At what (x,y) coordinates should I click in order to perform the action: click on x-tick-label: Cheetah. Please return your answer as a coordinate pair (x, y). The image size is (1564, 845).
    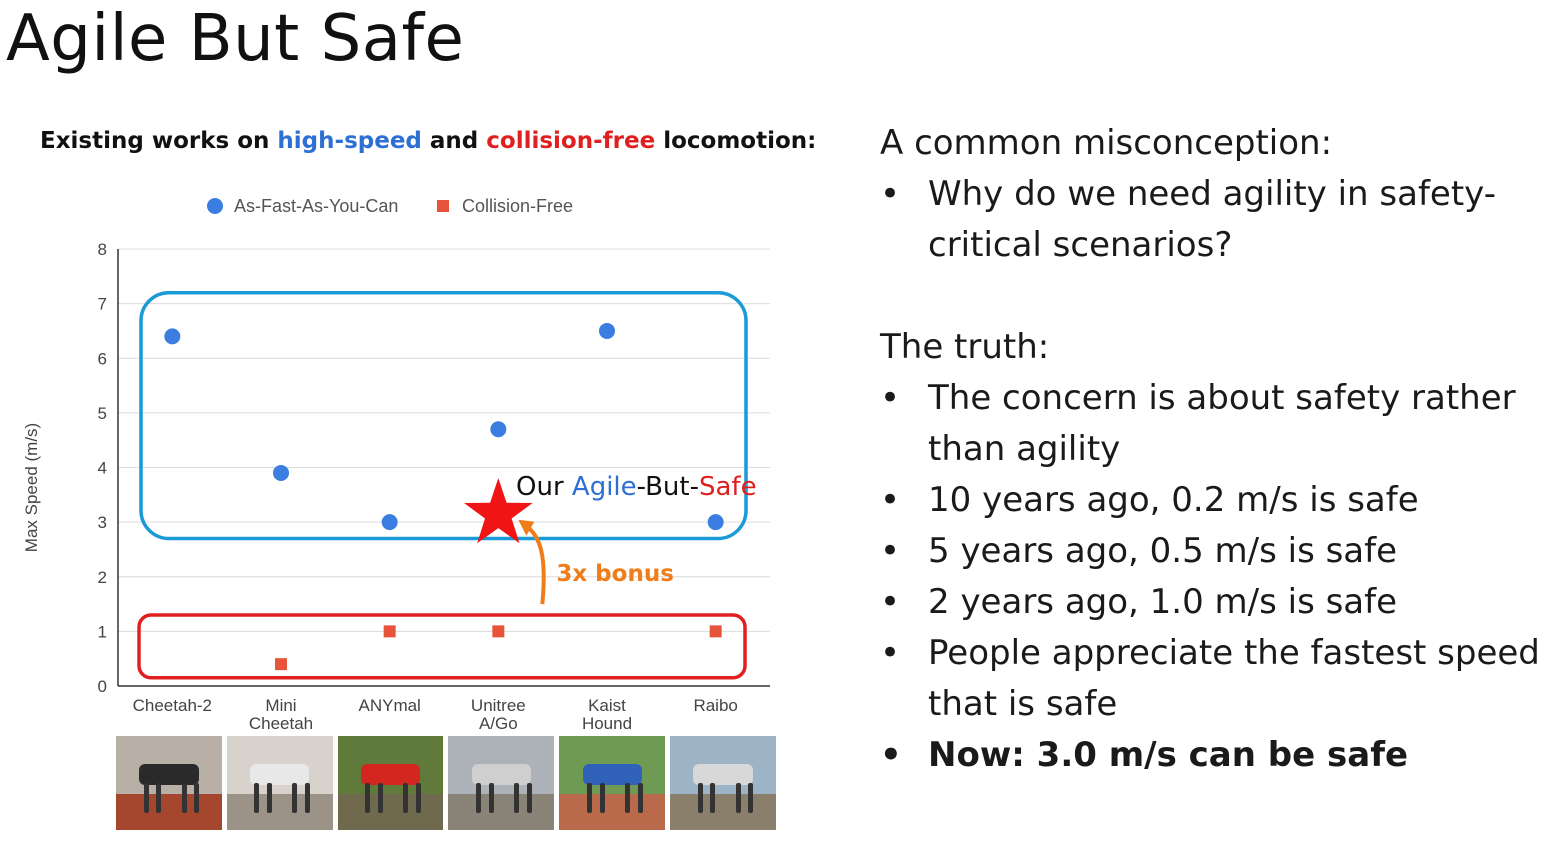
    Looking at the image, I should click on (281, 723).